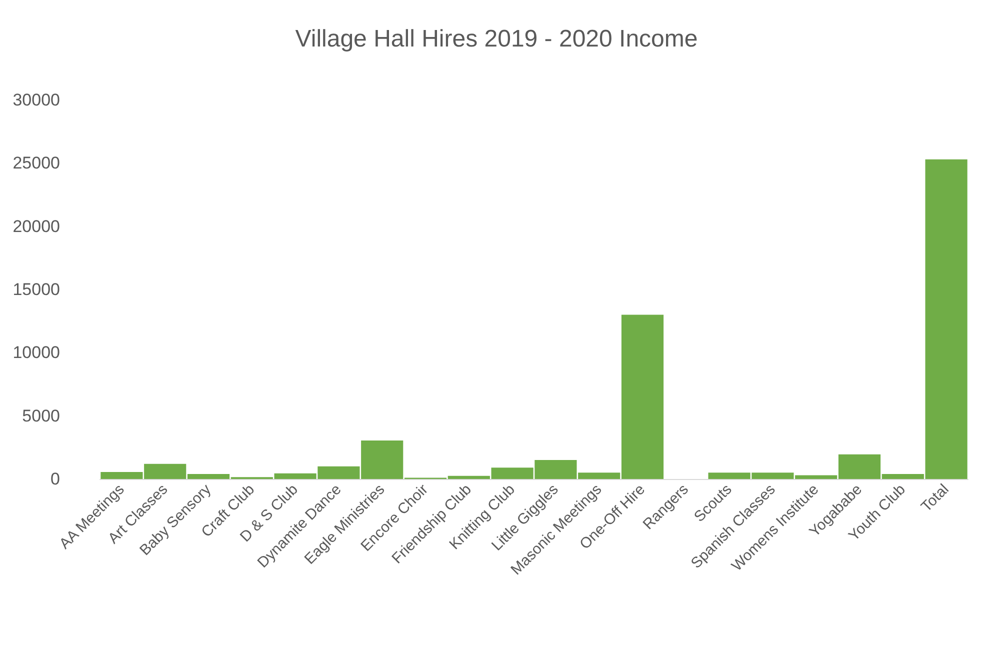  What do you see at coordinates (36, 289) in the screenshot?
I see `y-tick-label: 15000` at bounding box center [36, 289].